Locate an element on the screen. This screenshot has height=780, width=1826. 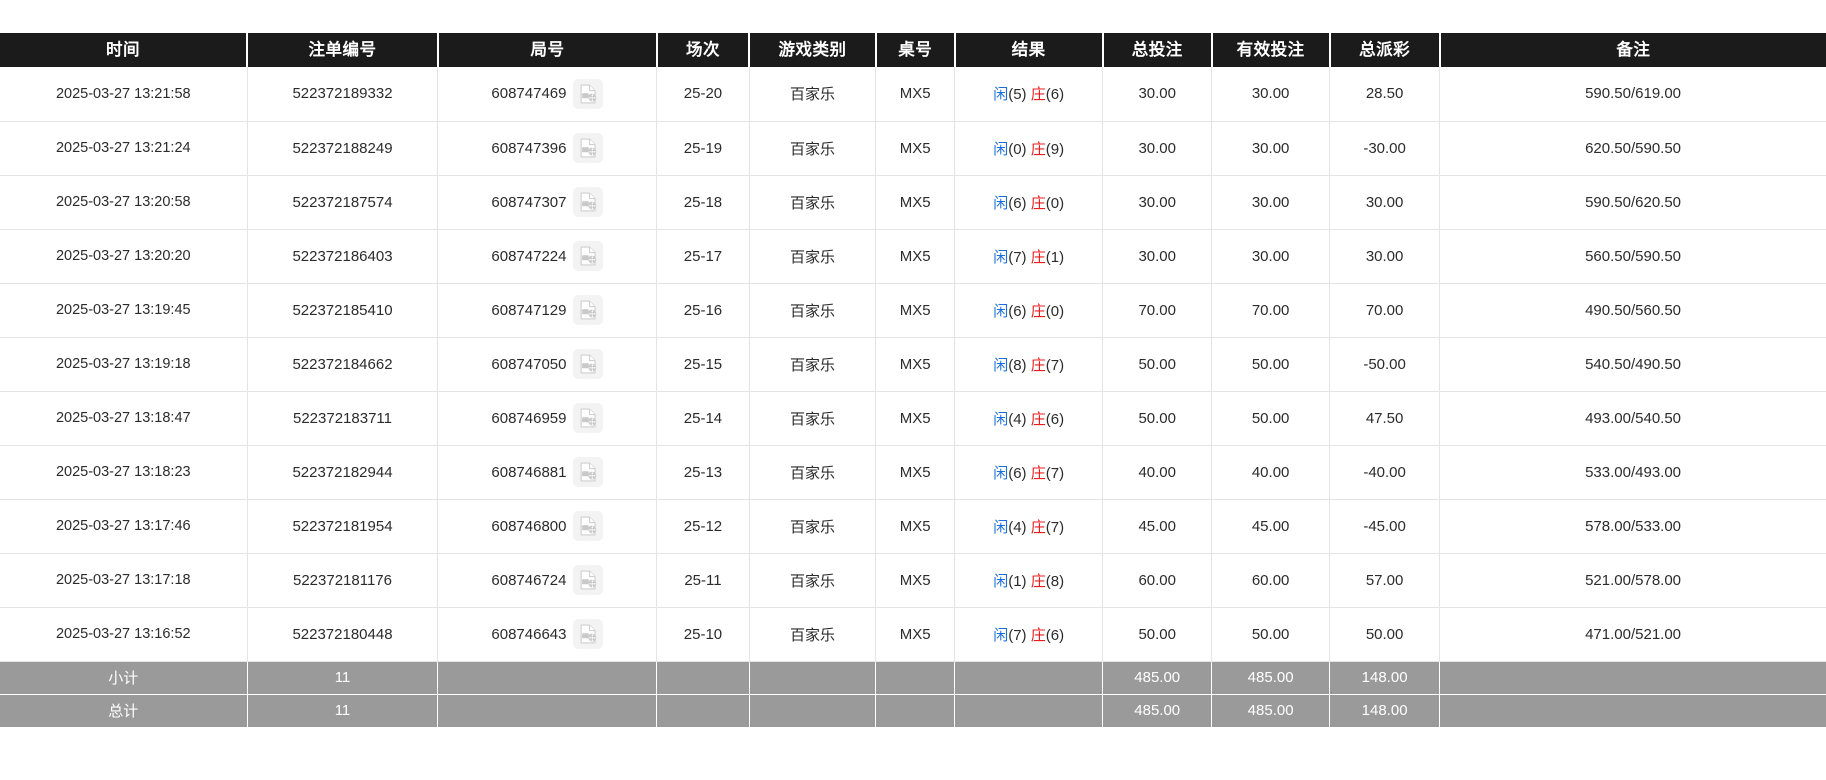
cell-round: 608747469 is located at coordinates (547, 94).